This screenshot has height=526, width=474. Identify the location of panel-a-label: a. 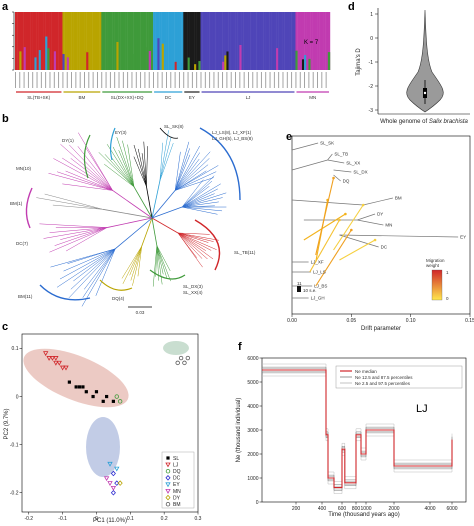
(5, 7).